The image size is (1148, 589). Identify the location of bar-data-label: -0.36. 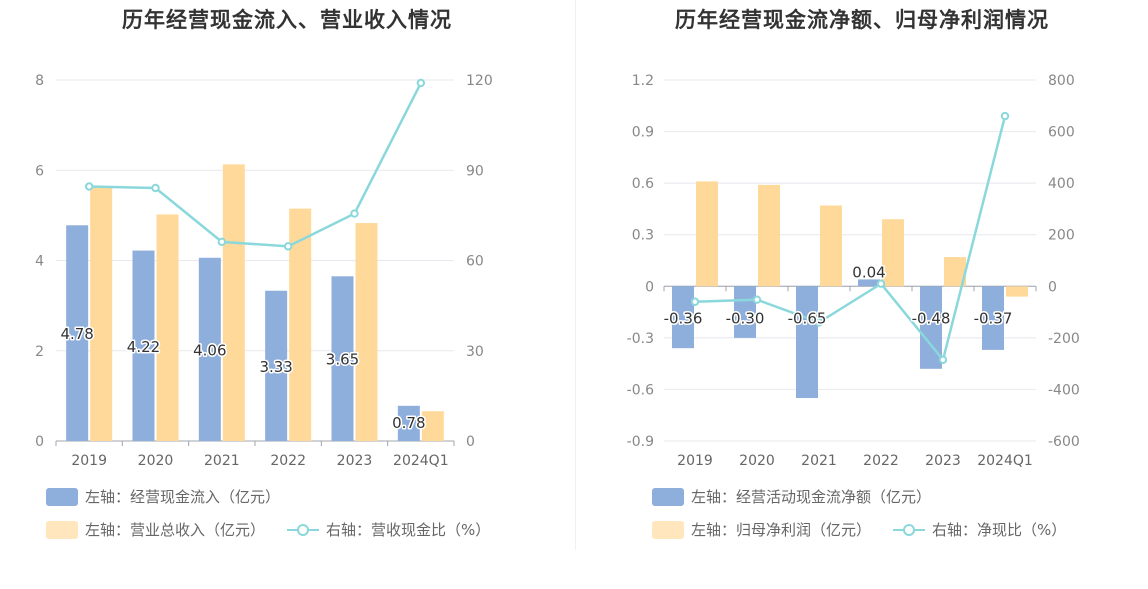
(683, 318).